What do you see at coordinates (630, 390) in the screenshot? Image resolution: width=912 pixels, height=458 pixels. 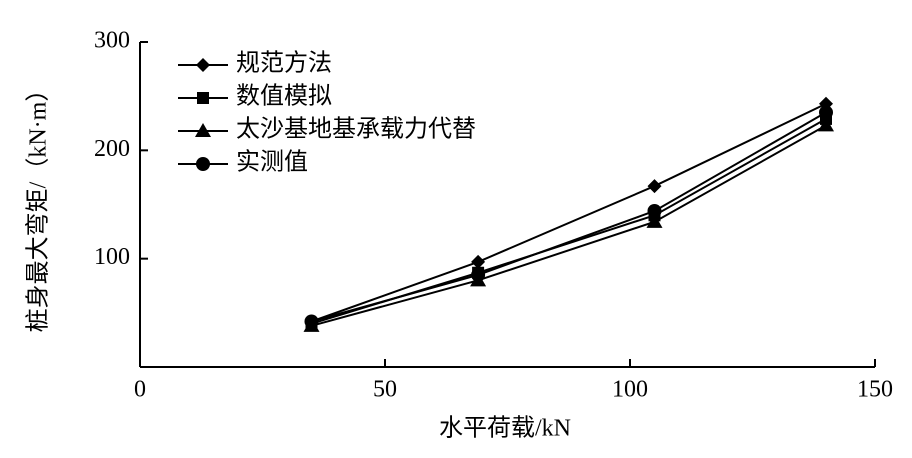 I see `x-tick-label: 100` at bounding box center [630, 390].